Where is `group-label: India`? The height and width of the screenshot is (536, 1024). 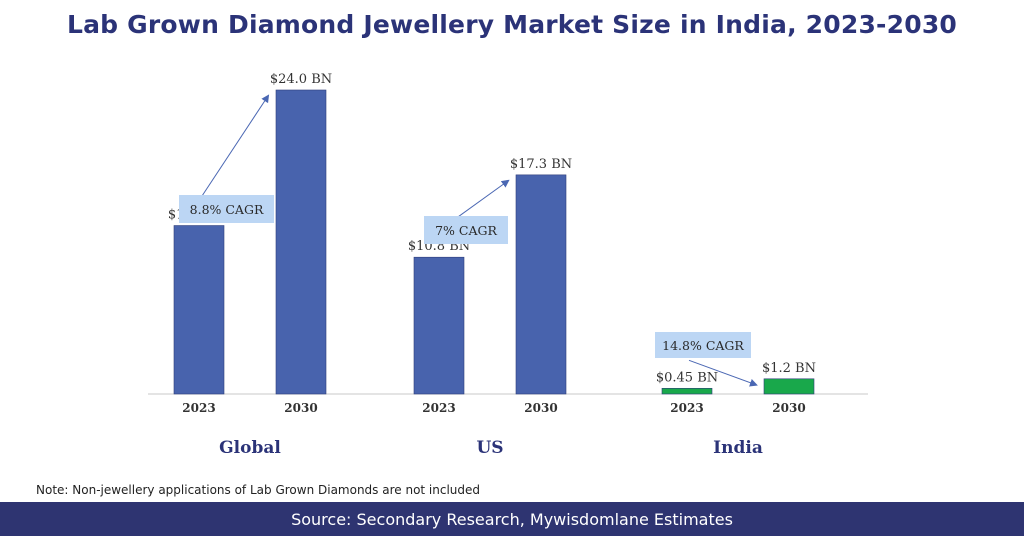
group-label: India is located at coordinates (738, 448).